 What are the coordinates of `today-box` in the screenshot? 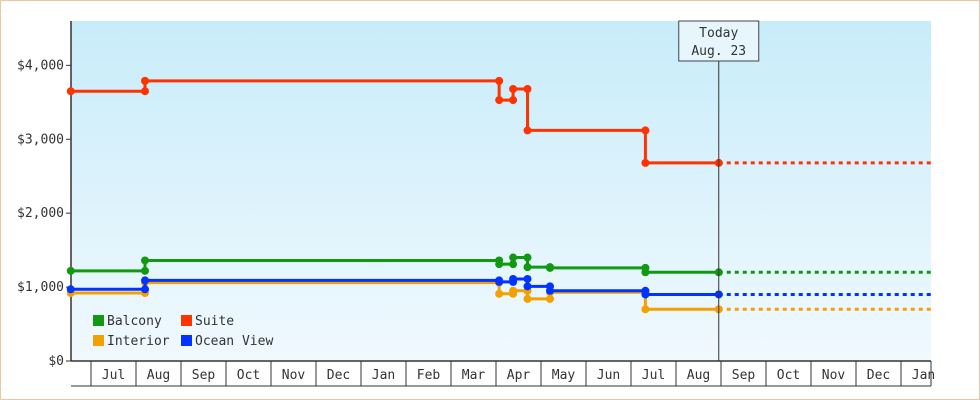 It's located at (719, 41).